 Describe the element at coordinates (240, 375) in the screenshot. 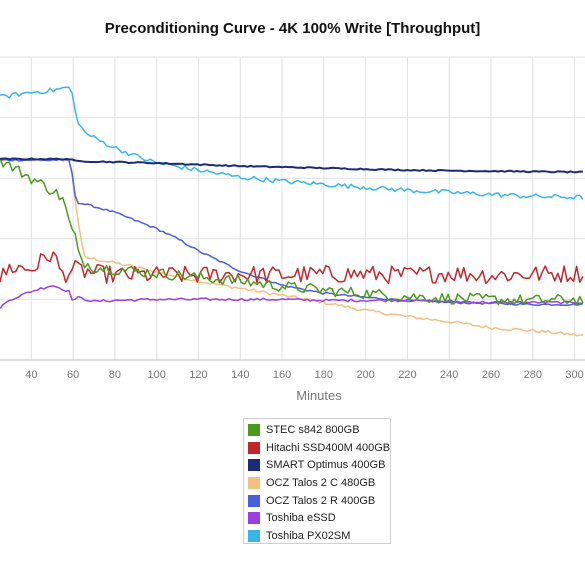

I see `x-tick-label: 140` at that location.